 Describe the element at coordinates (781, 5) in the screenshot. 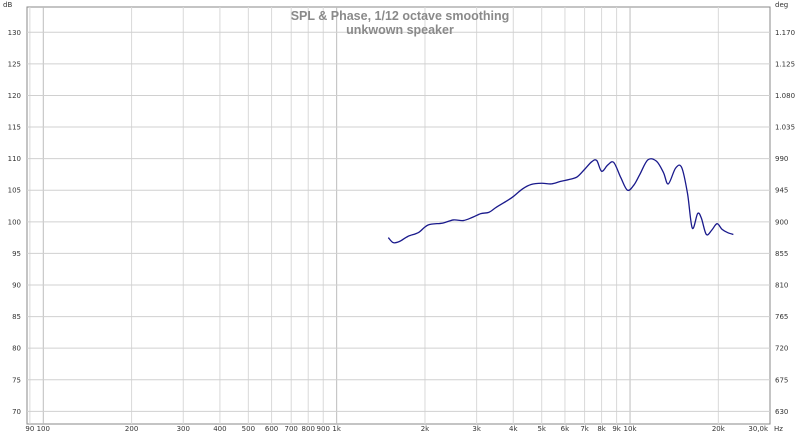

I see `y2-axis-unit-label: deg` at that location.